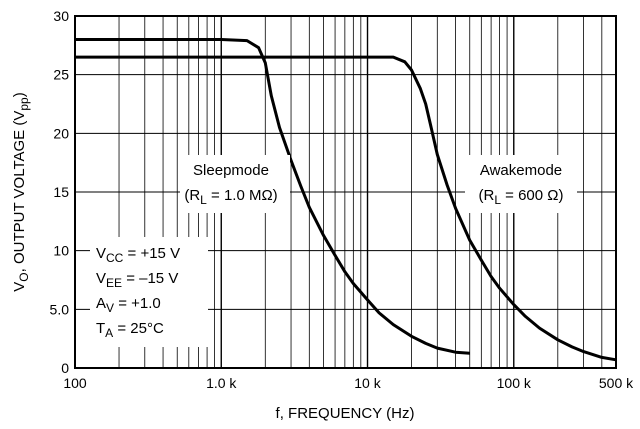 This screenshot has width=640, height=429. I want to click on condition-line: VEE = –15 V, so click(137, 280).